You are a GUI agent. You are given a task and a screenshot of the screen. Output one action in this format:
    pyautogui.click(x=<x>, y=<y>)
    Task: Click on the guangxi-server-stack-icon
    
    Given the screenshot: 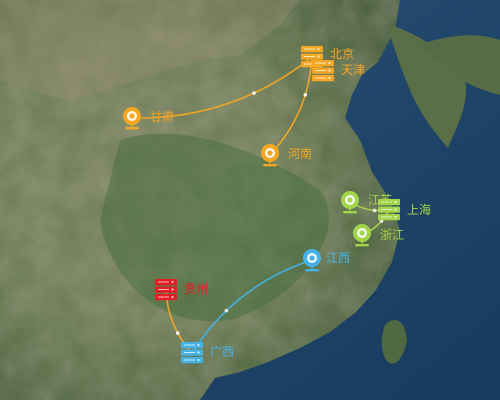 What is the action you would take?
    pyautogui.click(x=192, y=353)
    